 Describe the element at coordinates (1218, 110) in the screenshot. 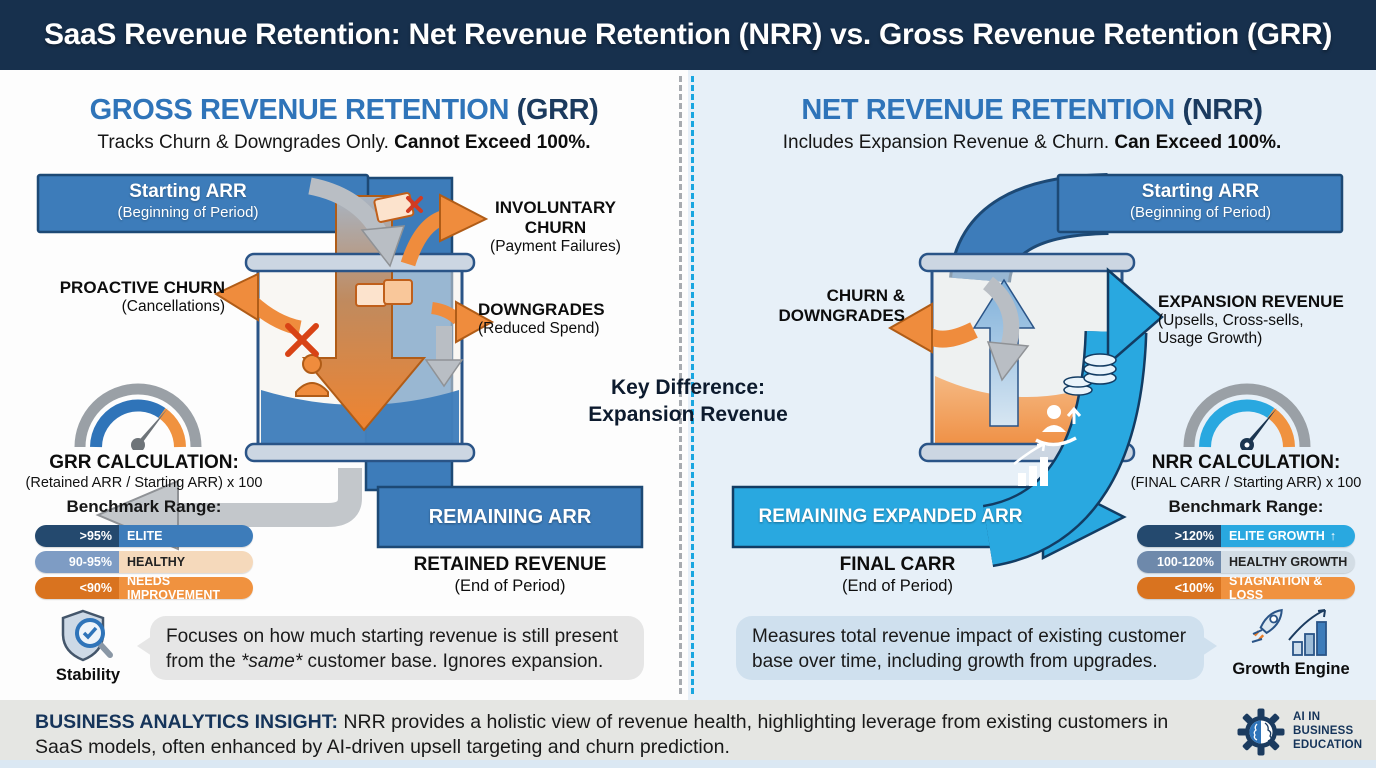

I see `nrr-heading-paren: (NRR)` at that location.